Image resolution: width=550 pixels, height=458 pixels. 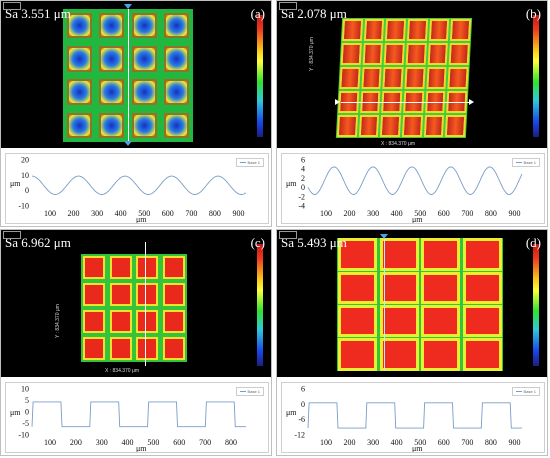 I want to click on profile-line-b, so click(x=405, y=102).